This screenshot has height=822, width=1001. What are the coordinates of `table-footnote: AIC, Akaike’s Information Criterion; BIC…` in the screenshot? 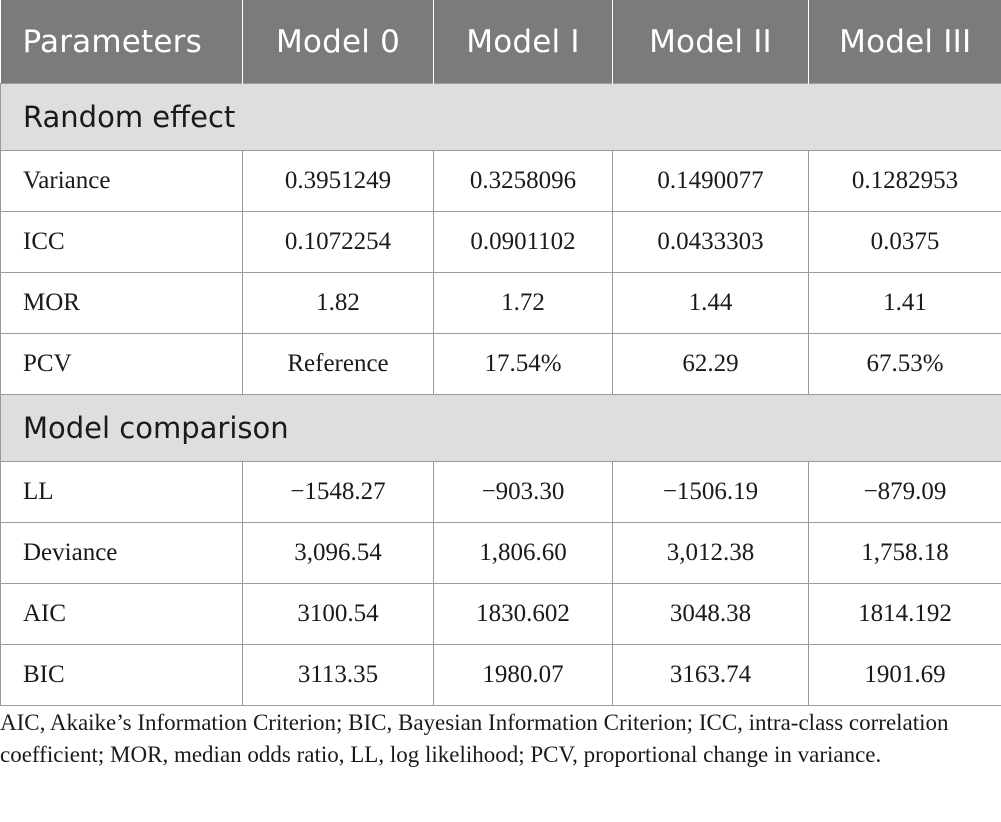 It's located at (474, 738).